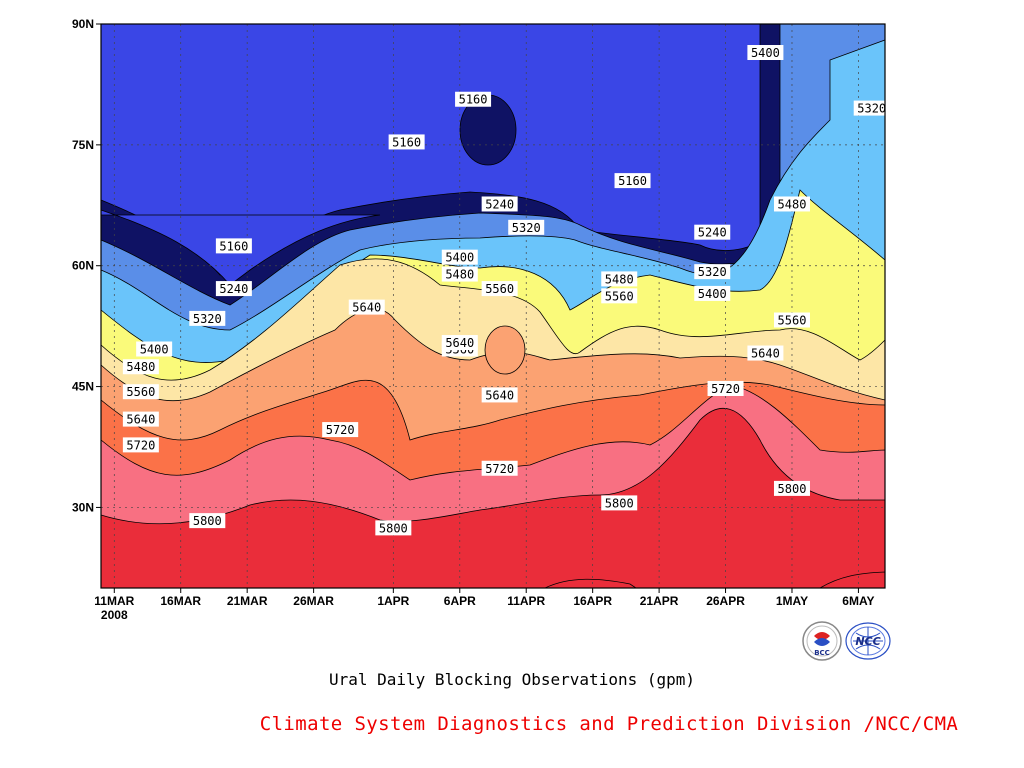  Describe the element at coordinates (792, 601) in the screenshot. I see `x-tick-label: 1MAY` at that location.